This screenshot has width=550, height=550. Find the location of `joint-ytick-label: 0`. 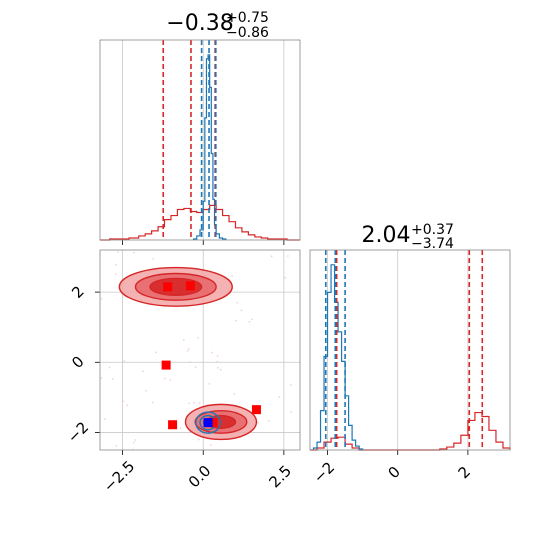

joint-ytick-label: 0 is located at coordinates (77, 362).